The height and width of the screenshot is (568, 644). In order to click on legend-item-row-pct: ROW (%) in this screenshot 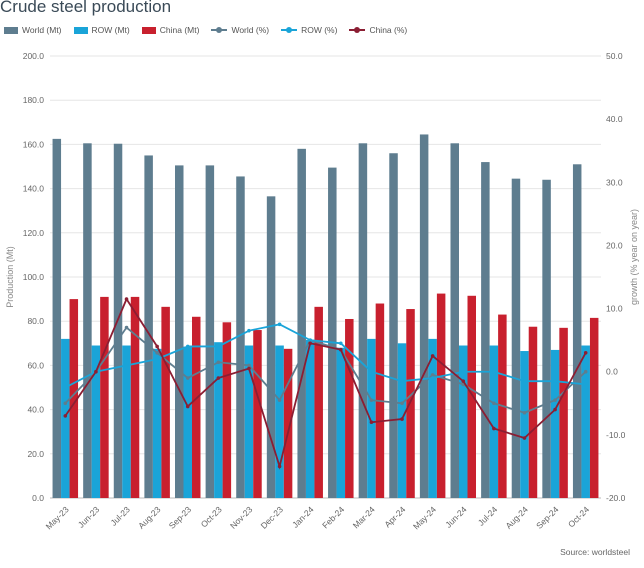, I will do `click(309, 30)`.